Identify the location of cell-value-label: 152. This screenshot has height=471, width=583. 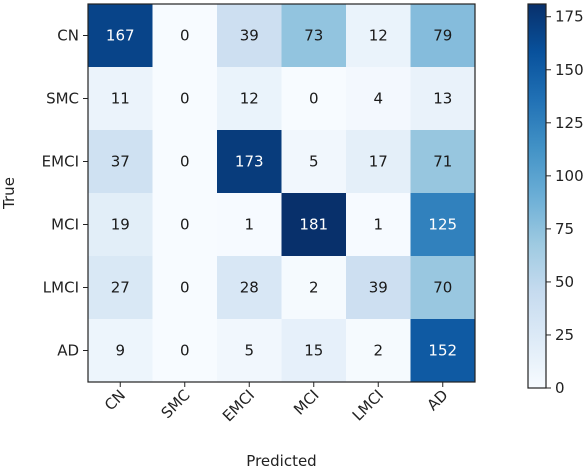
(442, 351).